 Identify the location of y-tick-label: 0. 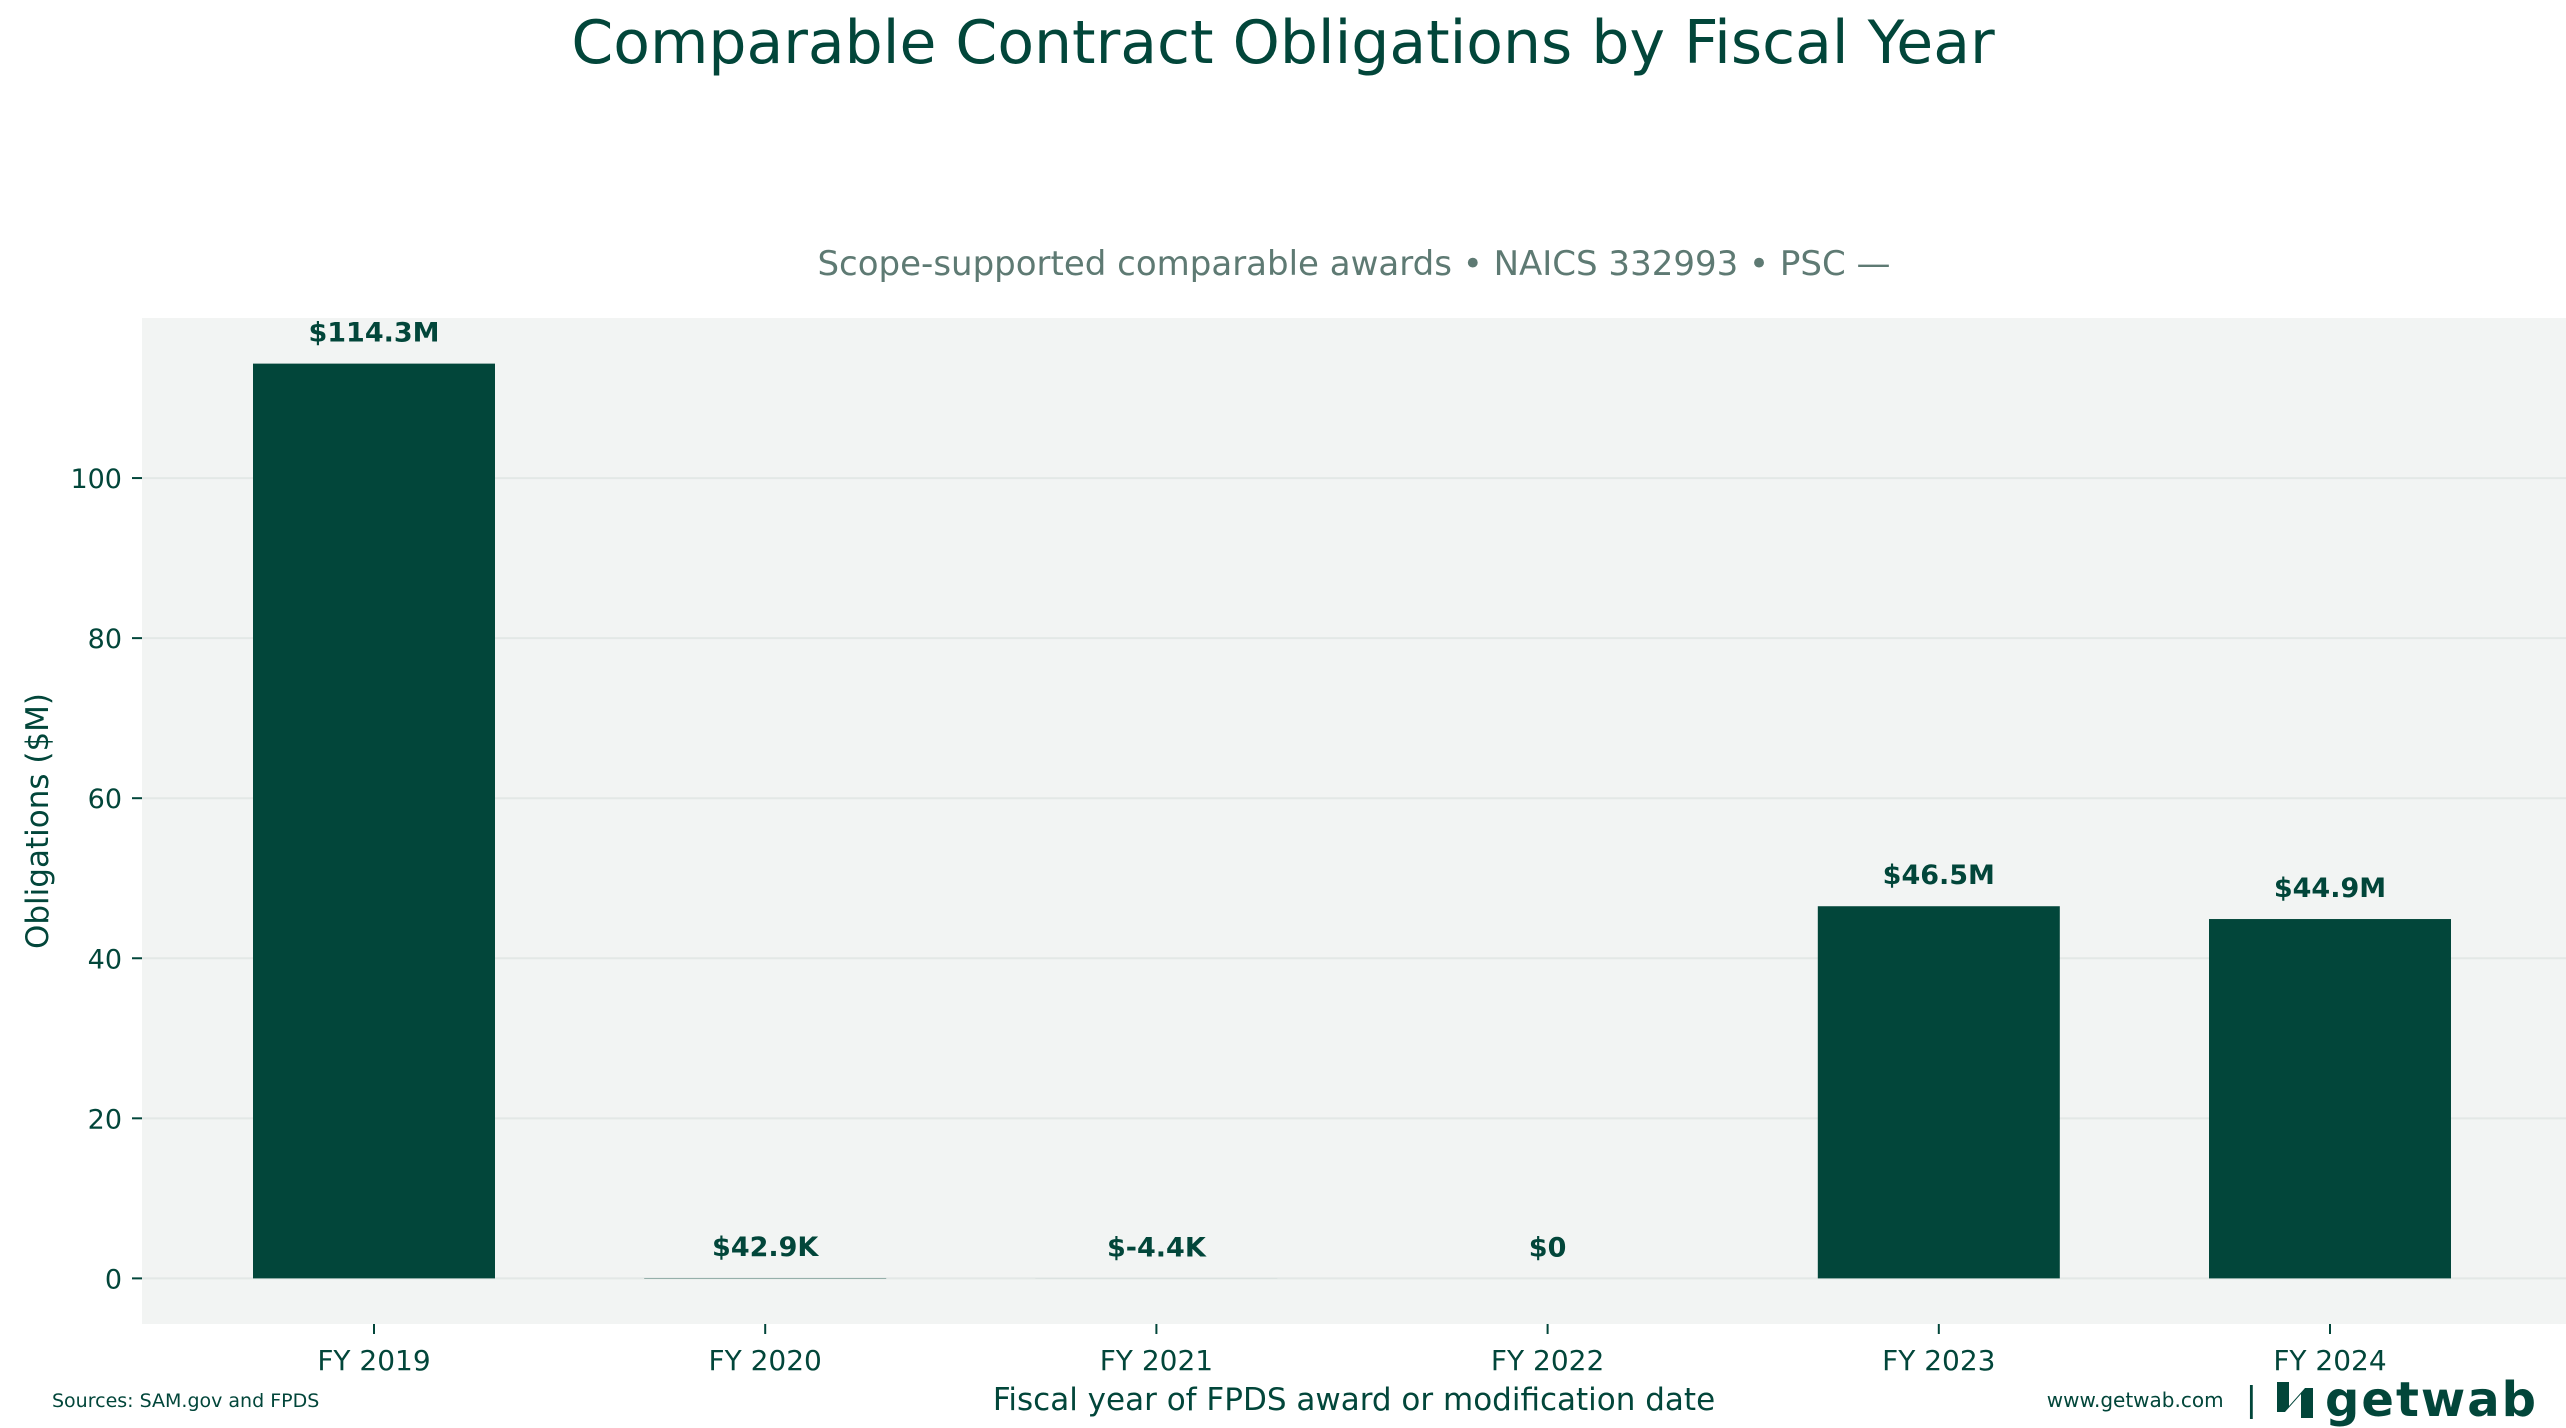
(113, 1279).